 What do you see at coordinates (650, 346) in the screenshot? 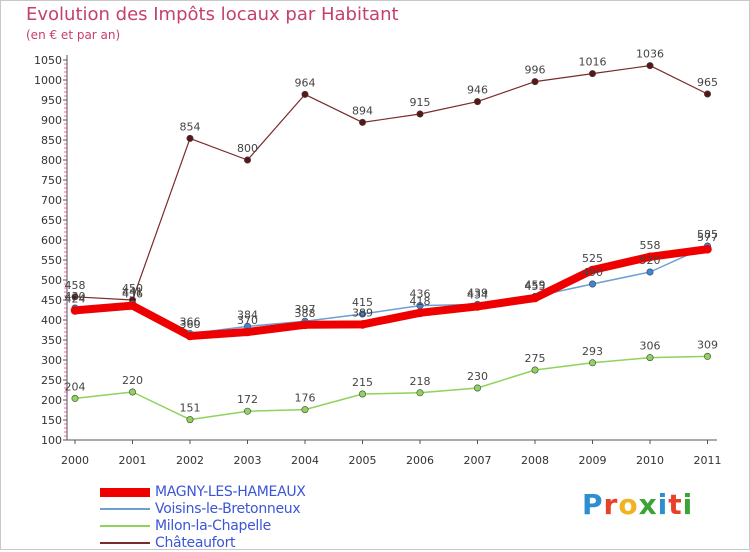
I see `data-label: 306` at bounding box center [650, 346].